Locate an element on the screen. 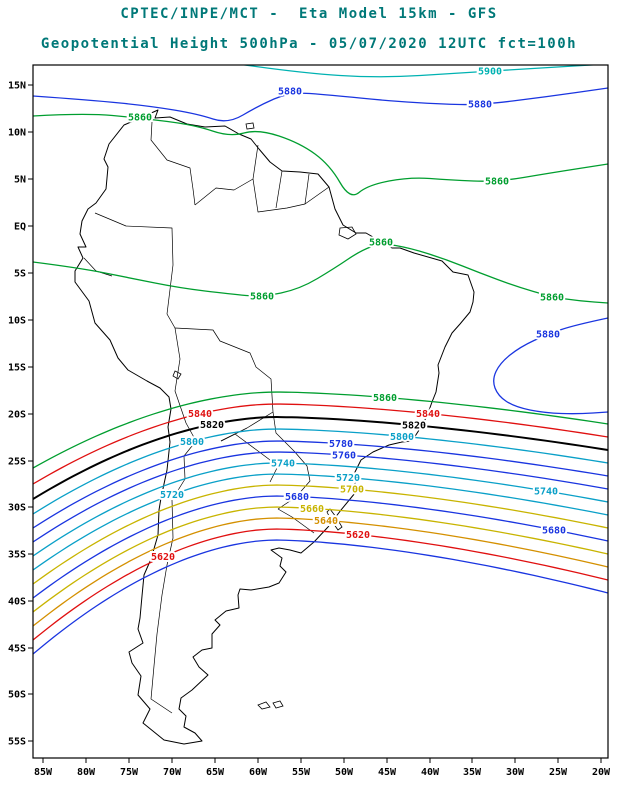  lat-label-15S: 15S is located at coordinates (17, 368).